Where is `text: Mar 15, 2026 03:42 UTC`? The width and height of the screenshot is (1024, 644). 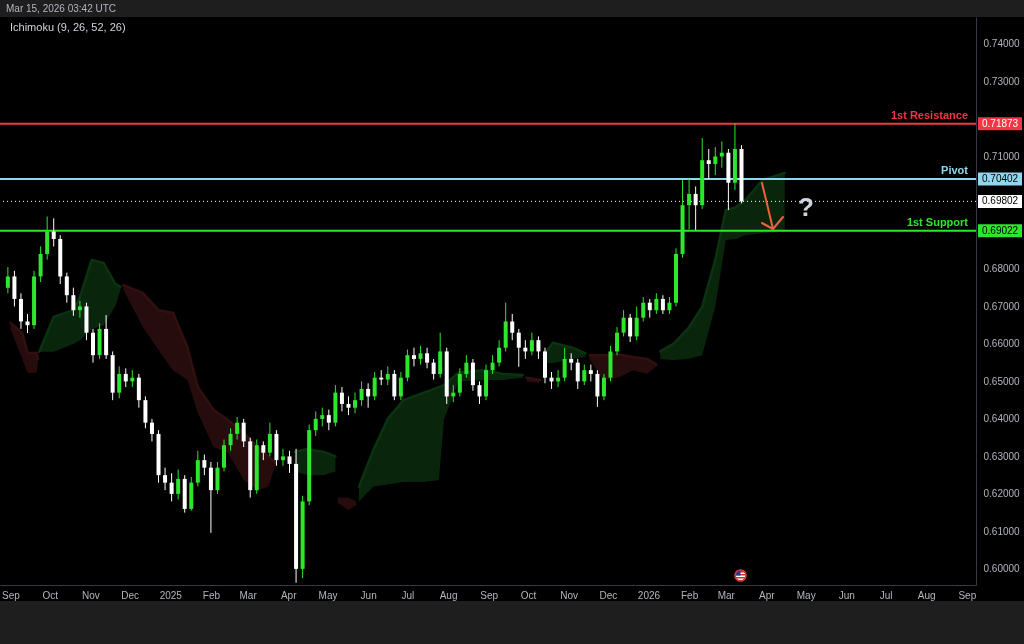 text: Mar 15, 2026 03:42 UTC is located at coordinates (61, 9).